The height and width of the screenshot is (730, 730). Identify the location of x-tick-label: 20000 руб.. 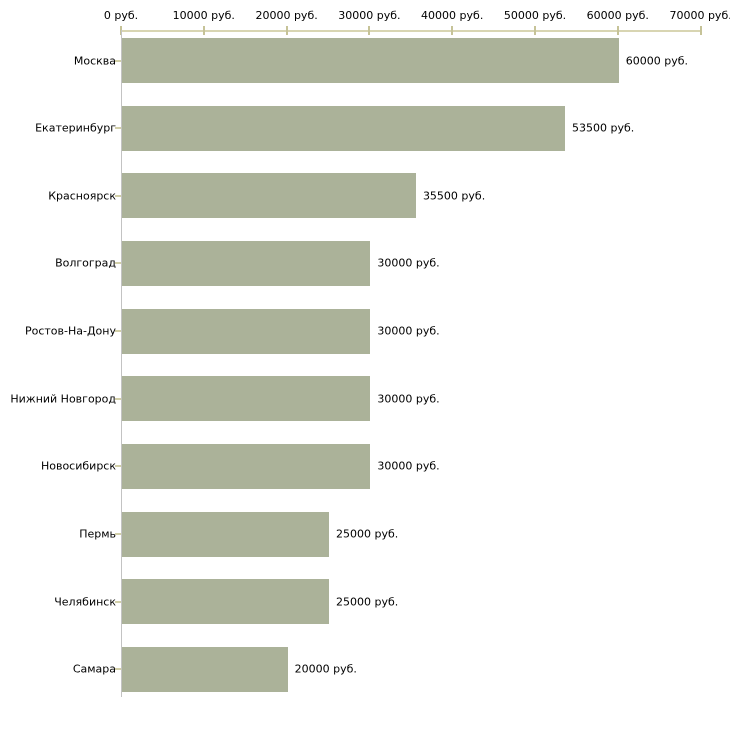
(286, 15).